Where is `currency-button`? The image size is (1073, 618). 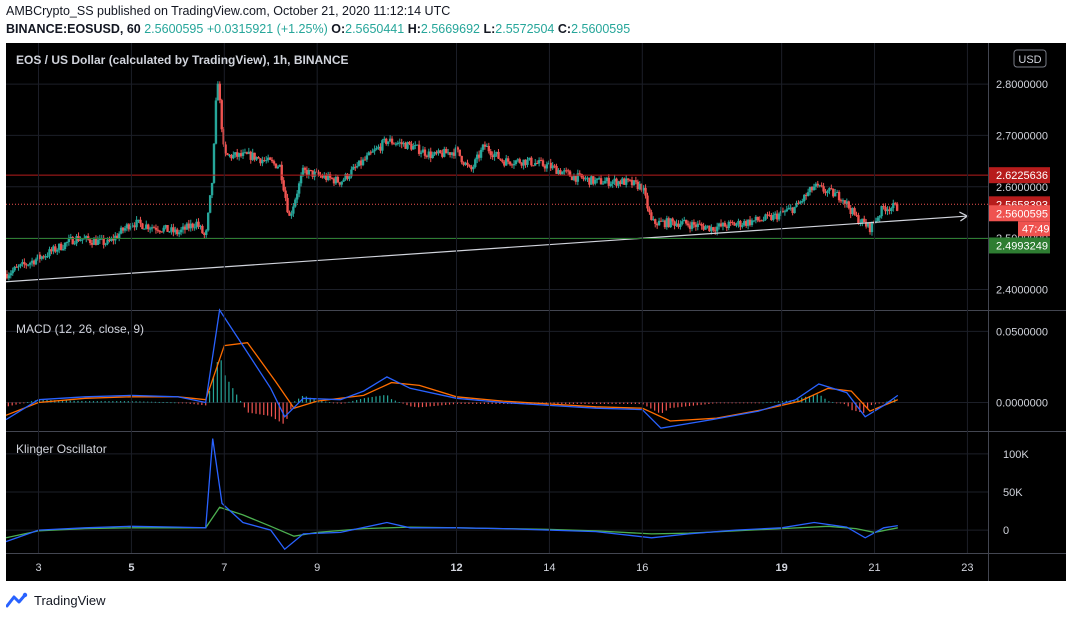 currency-button is located at coordinates (1030, 58).